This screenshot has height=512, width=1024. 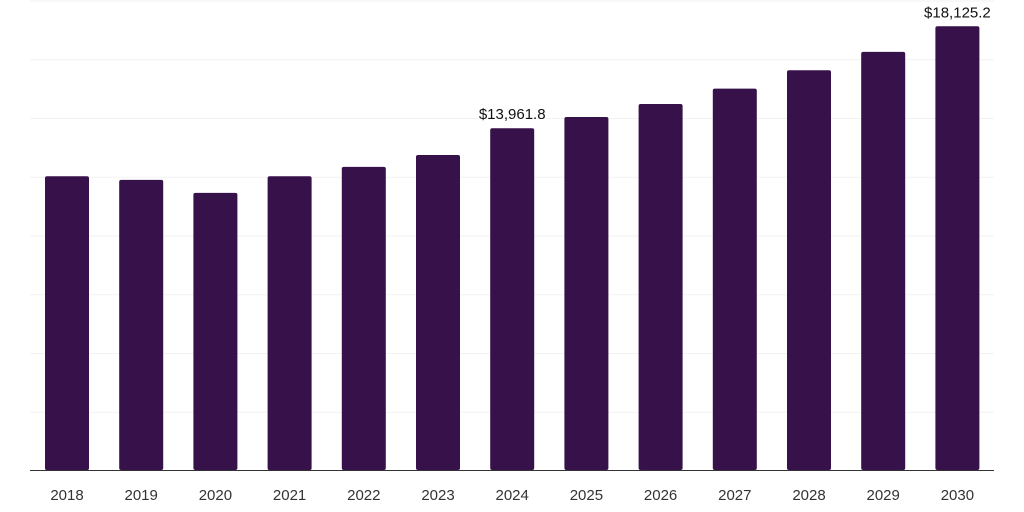 What do you see at coordinates (141, 495) in the screenshot?
I see `x-tick-label-2019: 2019` at bounding box center [141, 495].